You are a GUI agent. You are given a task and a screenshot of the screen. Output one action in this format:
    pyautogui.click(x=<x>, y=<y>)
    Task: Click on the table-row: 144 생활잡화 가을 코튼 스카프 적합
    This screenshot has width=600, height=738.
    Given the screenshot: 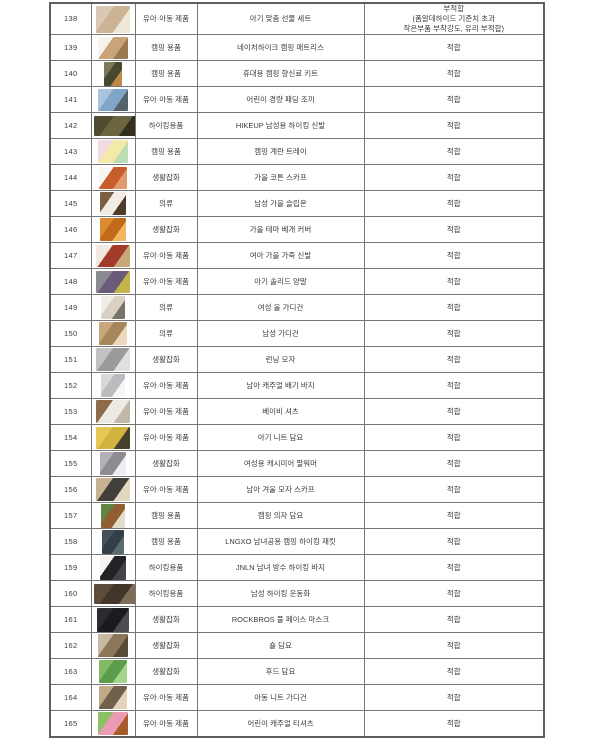 What is the action you would take?
    pyautogui.click(x=297, y=178)
    